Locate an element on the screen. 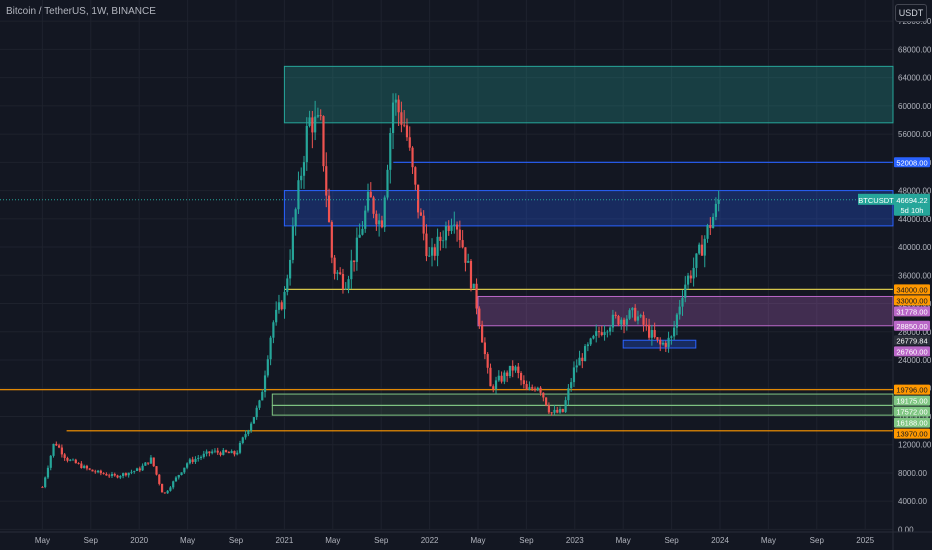 This screenshot has height=550, width=932. currency-button: USDT is located at coordinates (911, 13).